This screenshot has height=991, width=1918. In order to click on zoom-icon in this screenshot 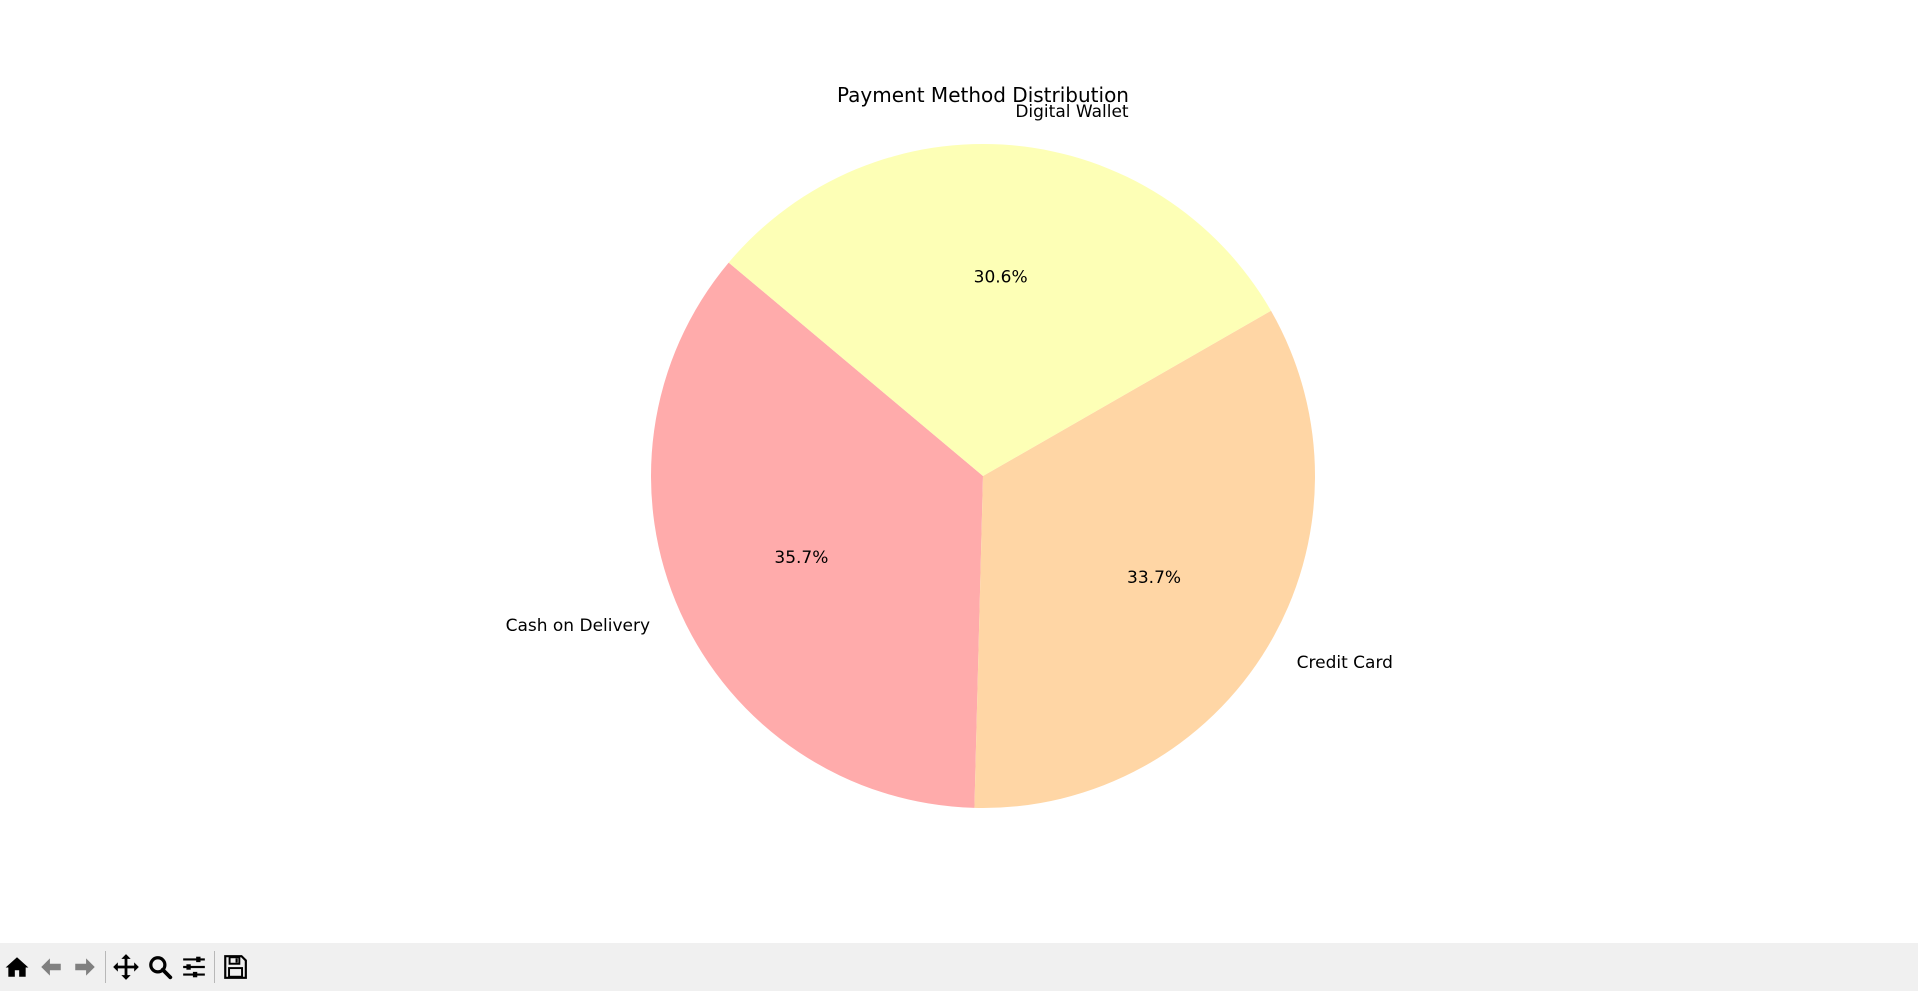, I will do `click(161, 968)`.